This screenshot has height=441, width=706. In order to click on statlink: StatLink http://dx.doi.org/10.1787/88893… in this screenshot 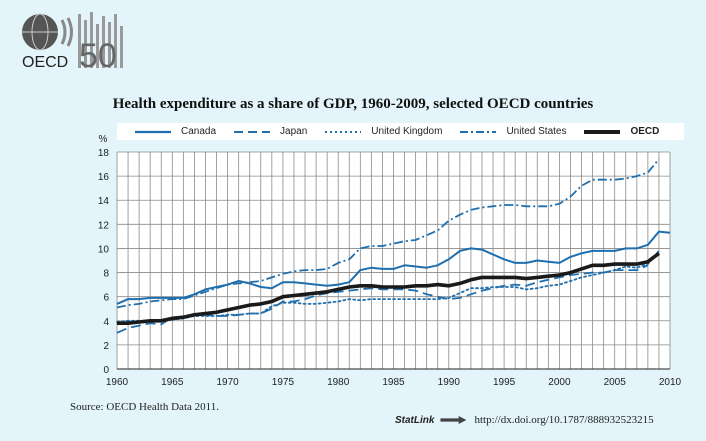, I will do `click(524, 420)`.